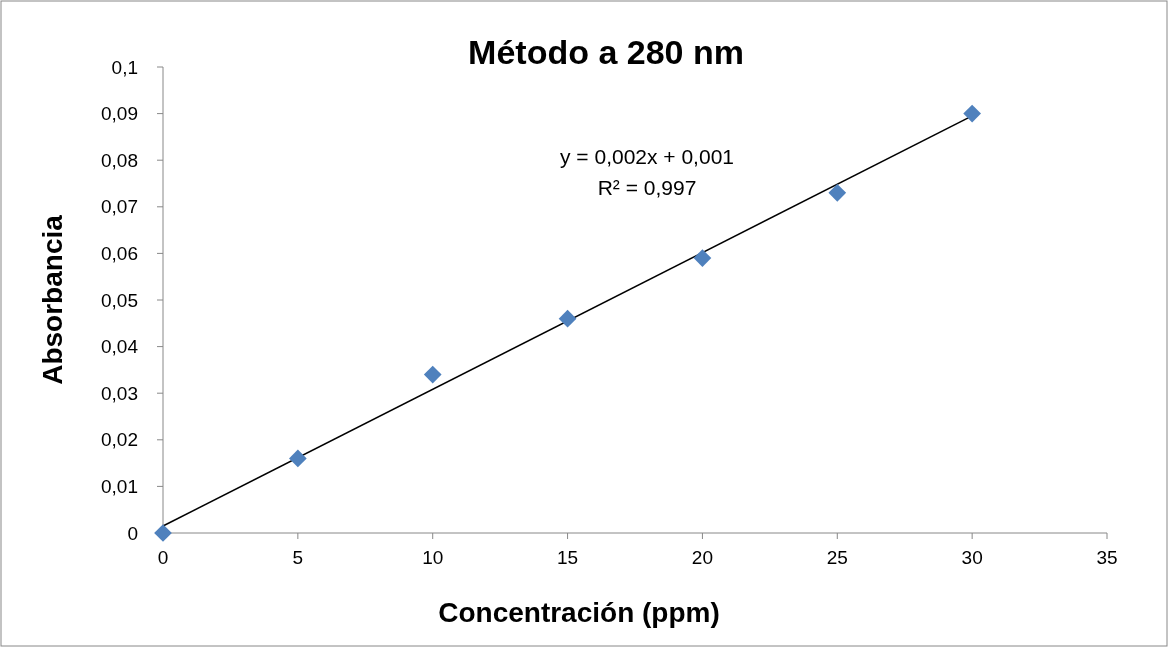  I want to click on x-axis-title: Concentración (ppm), so click(579, 612).